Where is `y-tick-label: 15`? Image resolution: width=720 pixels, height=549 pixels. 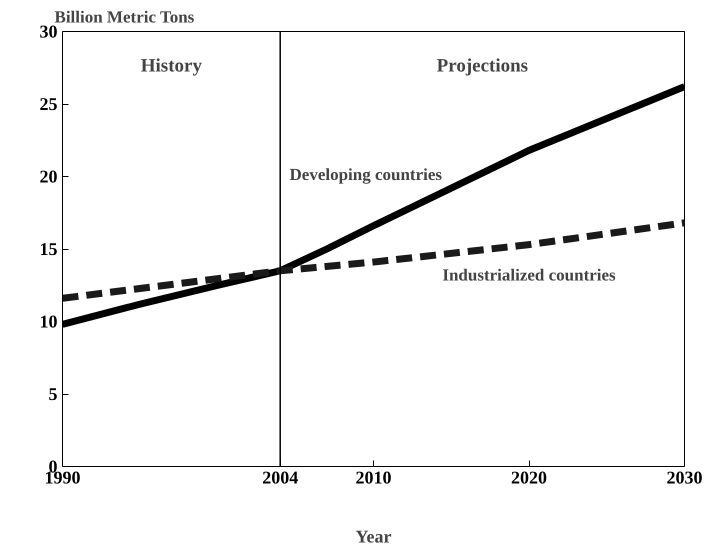
y-tick-label: 15 is located at coordinates (49, 249).